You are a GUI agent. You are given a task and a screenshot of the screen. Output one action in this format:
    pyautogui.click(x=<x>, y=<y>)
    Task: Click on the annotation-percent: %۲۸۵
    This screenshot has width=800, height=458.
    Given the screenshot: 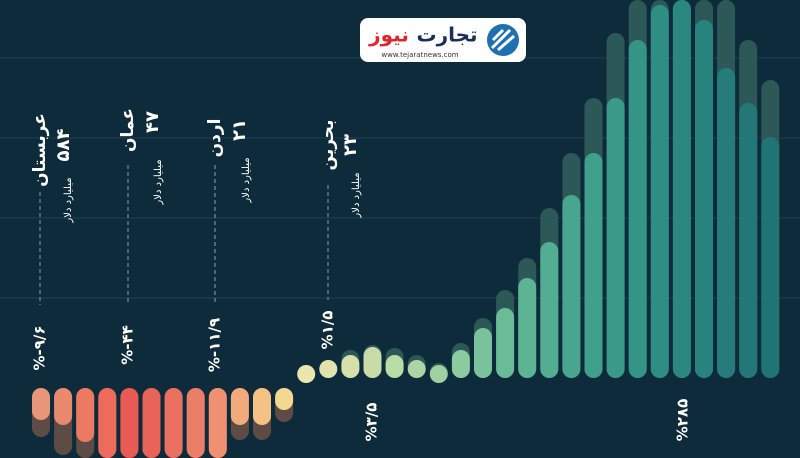 What is the action you would take?
    pyautogui.click(x=683, y=420)
    